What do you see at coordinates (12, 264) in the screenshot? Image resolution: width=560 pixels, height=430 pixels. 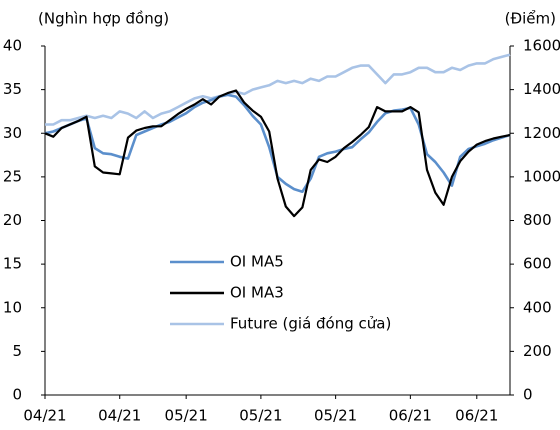 I see `y-tick-label: 15` at bounding box center [12, 264].